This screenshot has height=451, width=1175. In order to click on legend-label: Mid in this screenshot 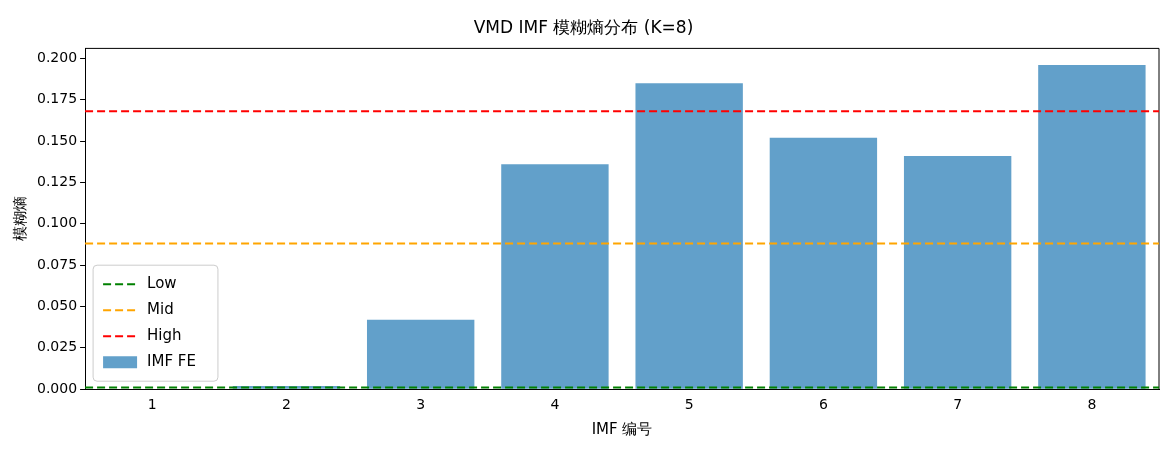, I will do `click(160, 309)`.